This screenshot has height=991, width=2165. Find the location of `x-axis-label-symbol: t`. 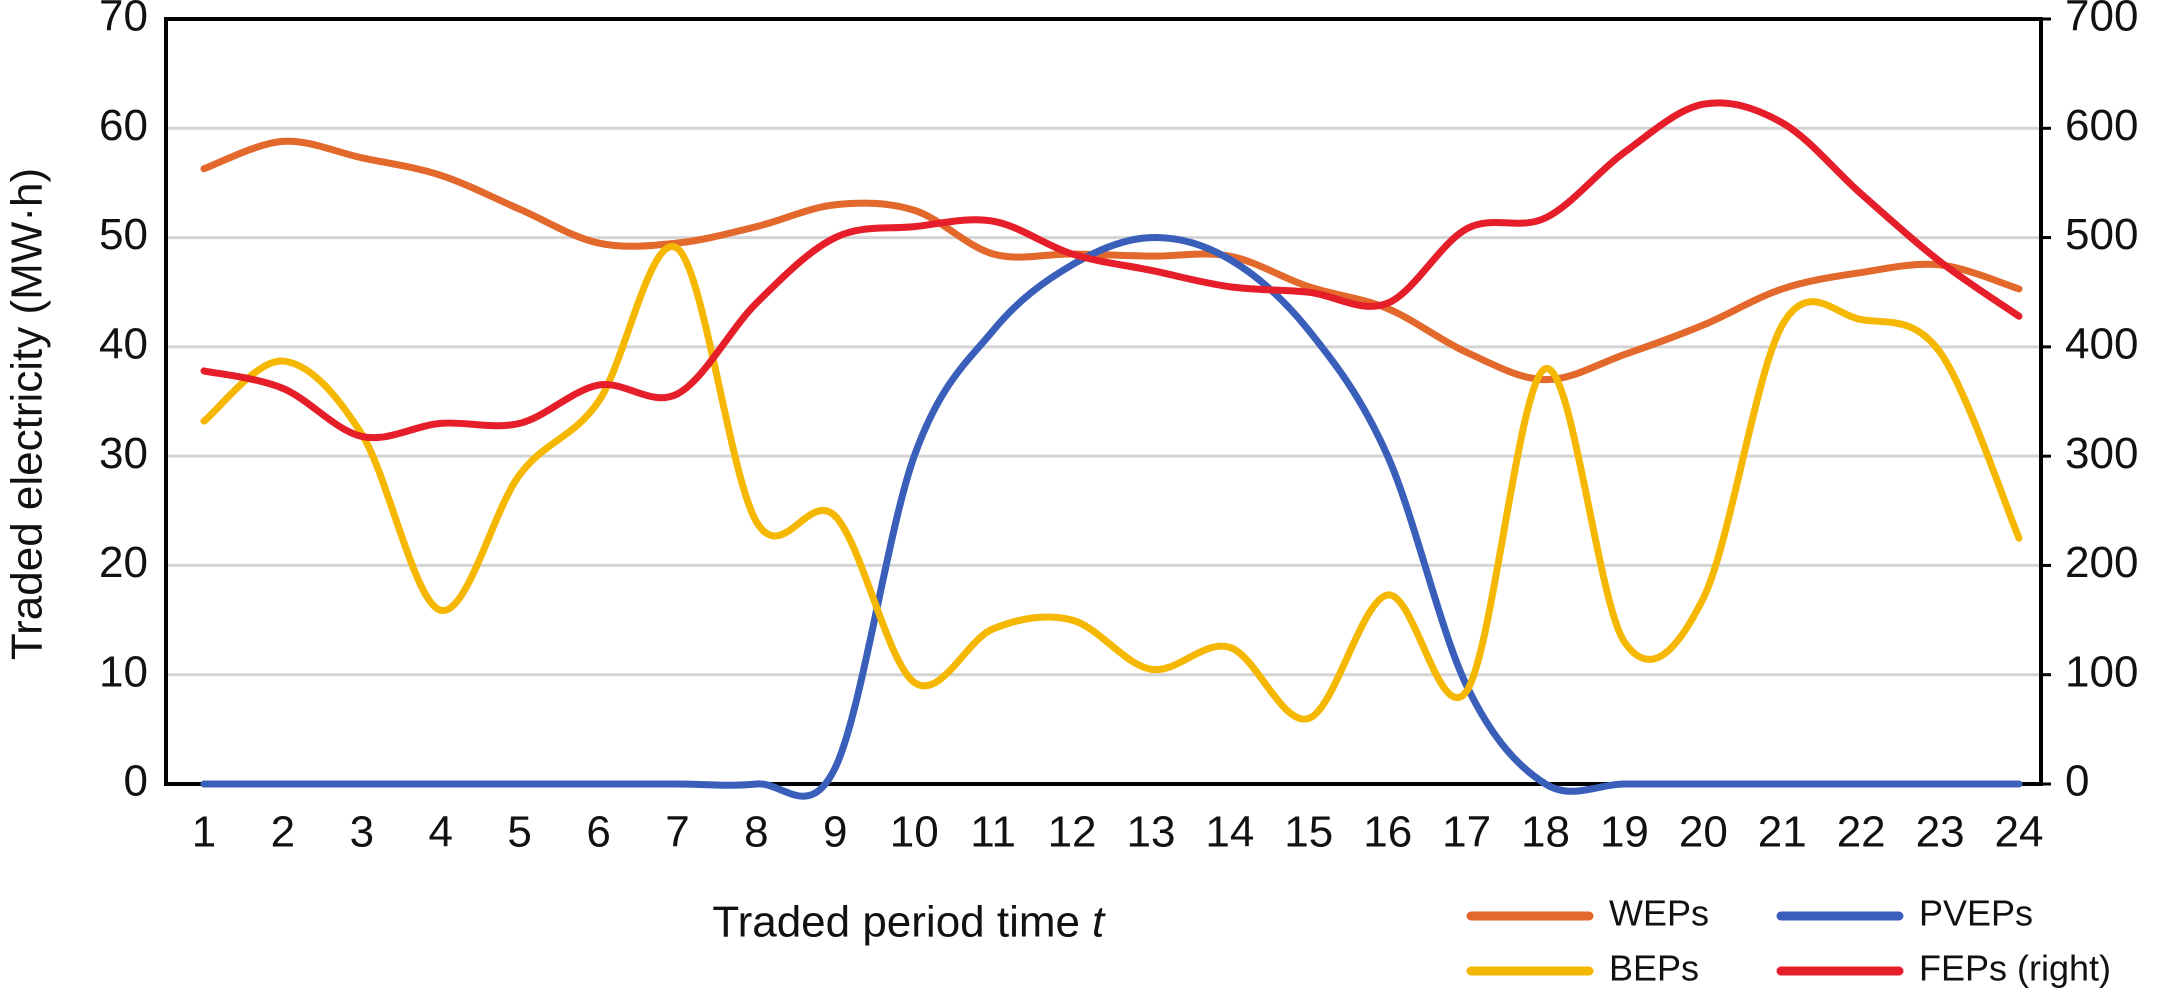

x-axis-label-symbol: t is located at coordinates (1099, 922).